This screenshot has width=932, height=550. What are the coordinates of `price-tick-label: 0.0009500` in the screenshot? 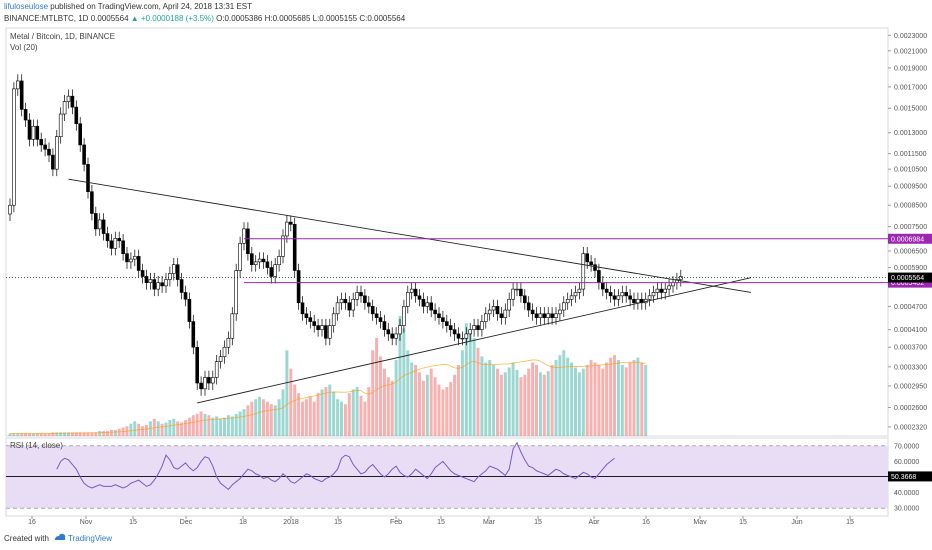 It's located at (910, 187).